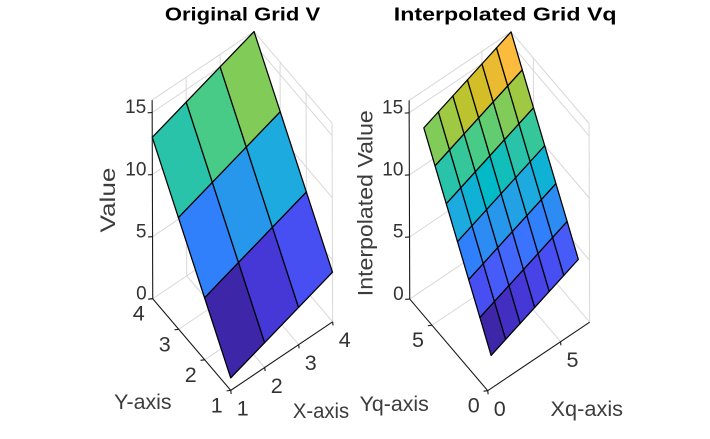 The image size is (710, 439). Describe the element at coordinates (142, 402) in the screenshot. I see `svg-text: Y-axis` at that location.